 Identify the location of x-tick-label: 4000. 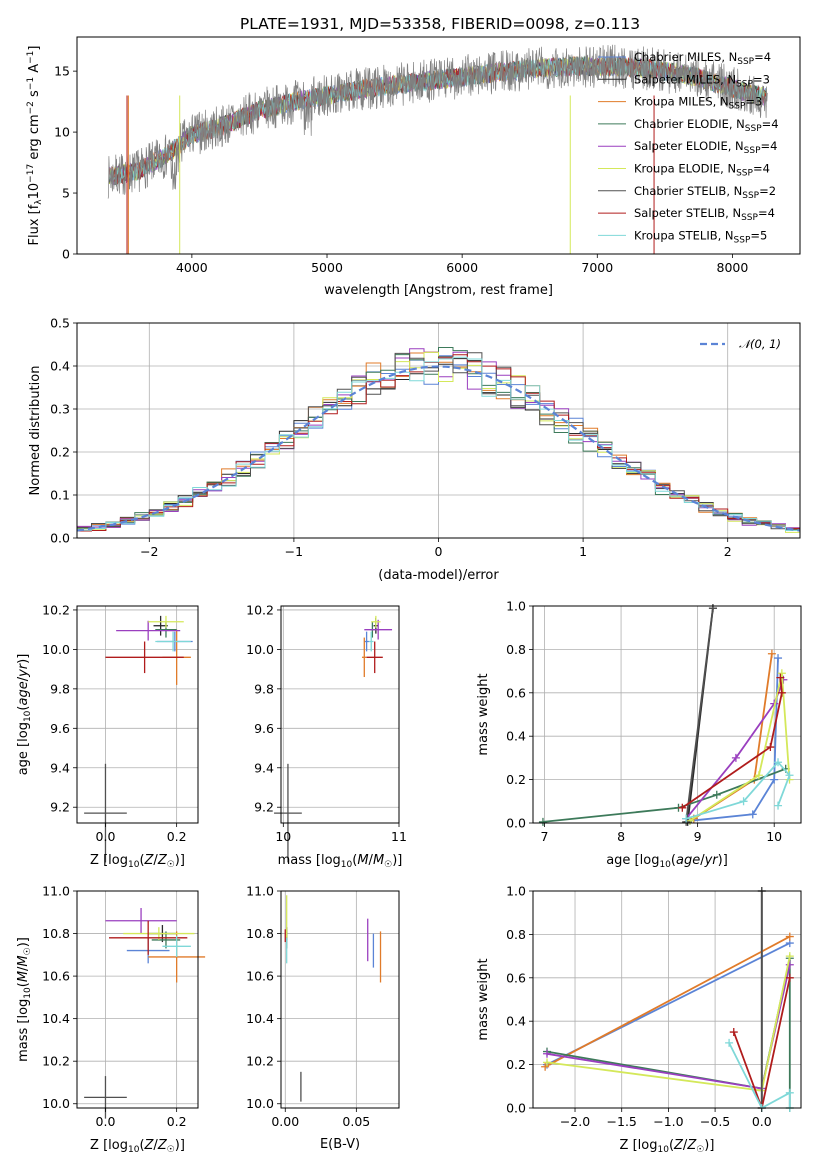
(192, 267).